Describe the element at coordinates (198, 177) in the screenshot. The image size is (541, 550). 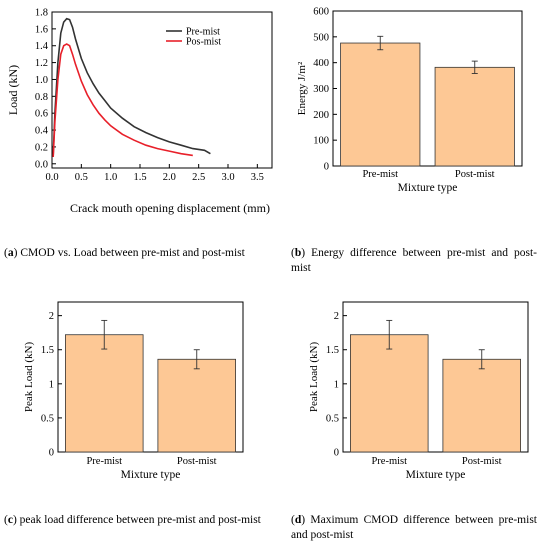
I see `x-tick-label: 2.5` at that location.